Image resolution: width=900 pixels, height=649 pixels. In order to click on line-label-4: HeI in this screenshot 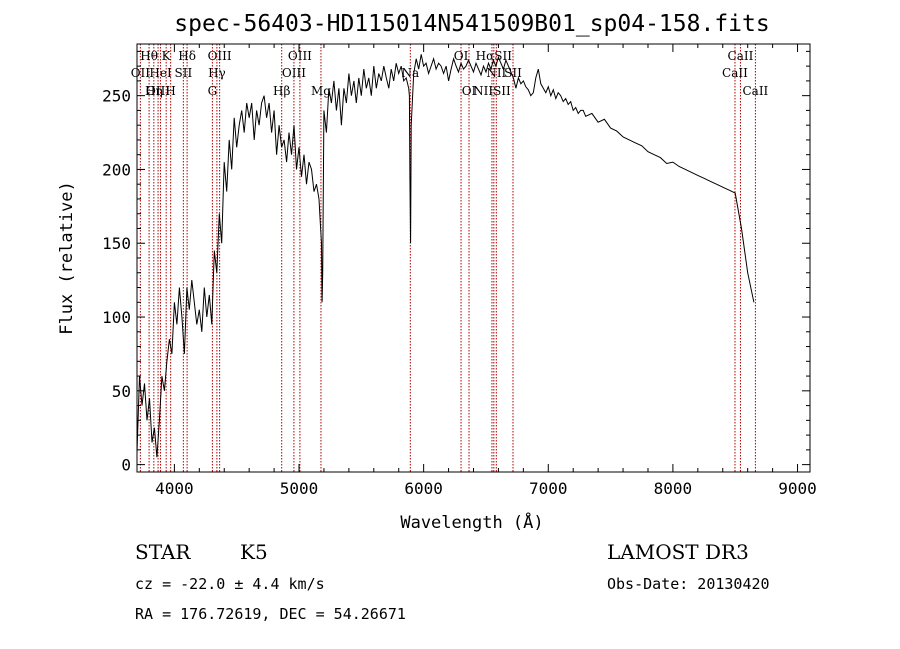, I will do `click(160, 73)`.